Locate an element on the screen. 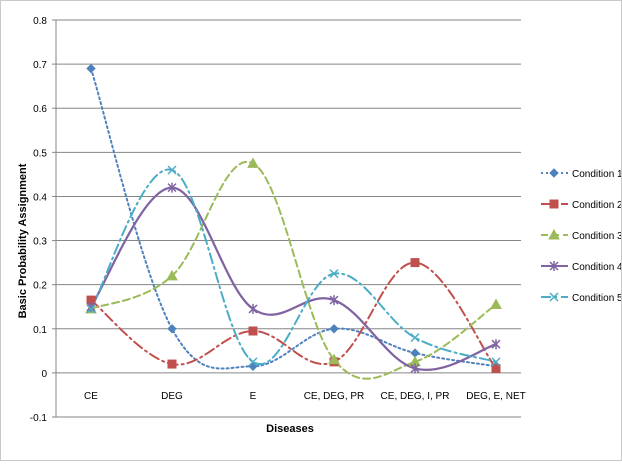  y-tick-label: 0 is located at coordinates (44, 374).